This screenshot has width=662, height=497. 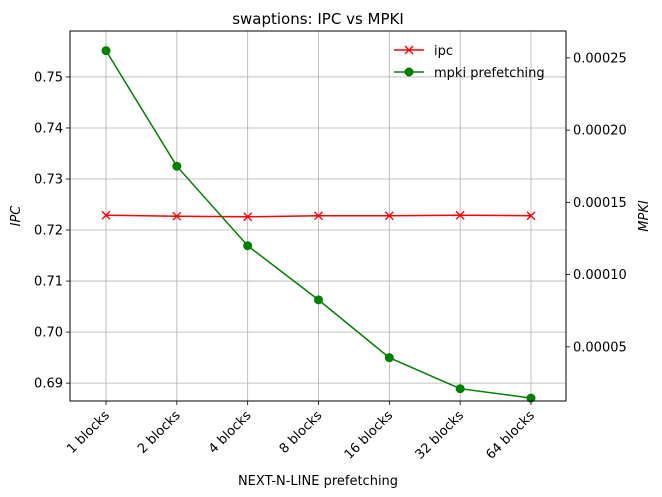 I want to click on x-tick-label: 1 blocks, so click(x=88, y=432).